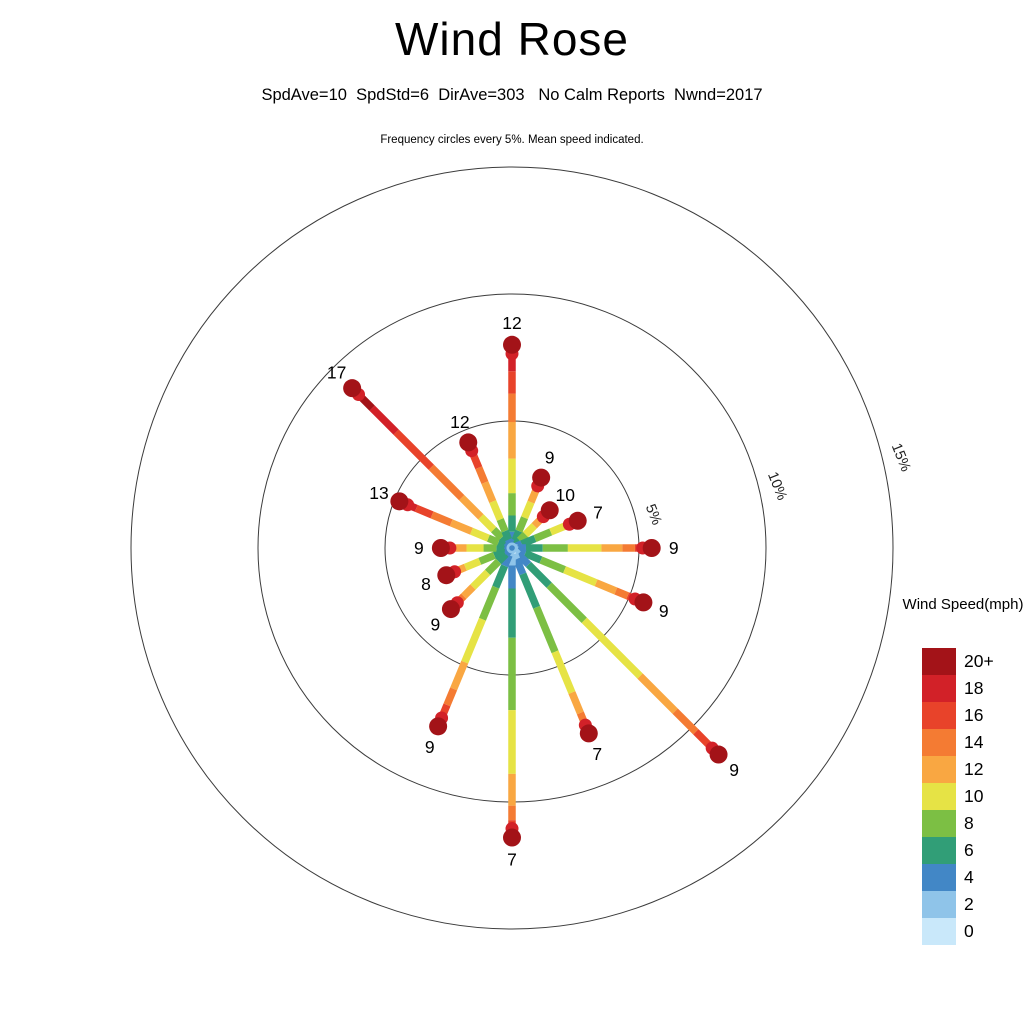 The image size is (1024, 1024). Describe the element at coordinates (958, 904) in the screenshot. I see `legend-entry: 2` at that location.